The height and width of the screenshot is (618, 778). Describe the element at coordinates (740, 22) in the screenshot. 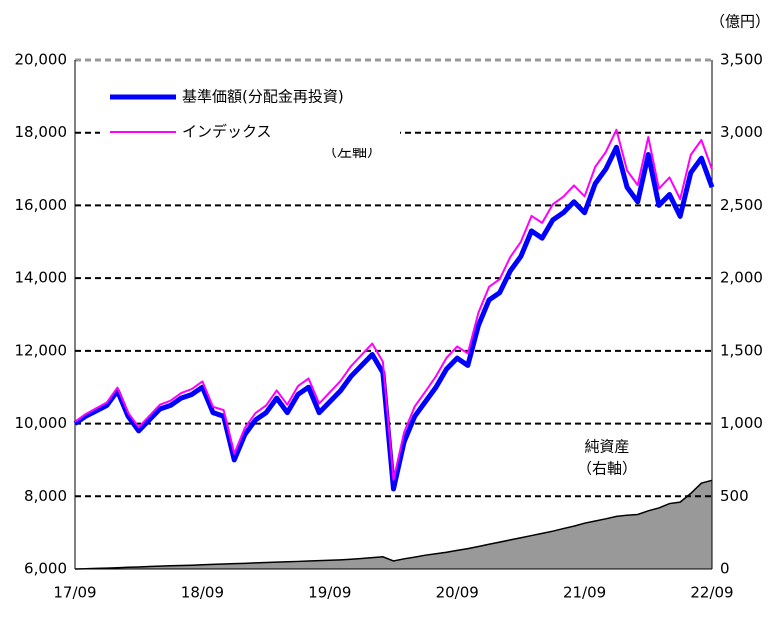

I see `y2-unit: （億円）` at that location.